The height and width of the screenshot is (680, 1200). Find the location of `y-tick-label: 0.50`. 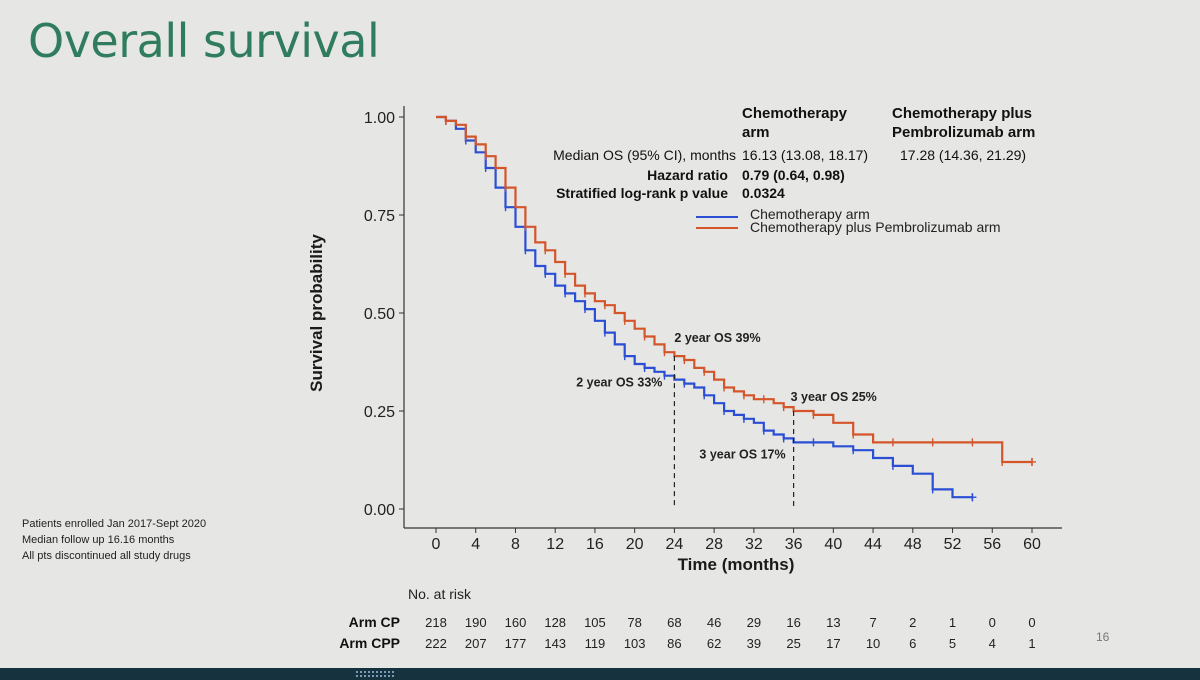

y-tick-label: 0.50 is located at coordinates (379, 314).